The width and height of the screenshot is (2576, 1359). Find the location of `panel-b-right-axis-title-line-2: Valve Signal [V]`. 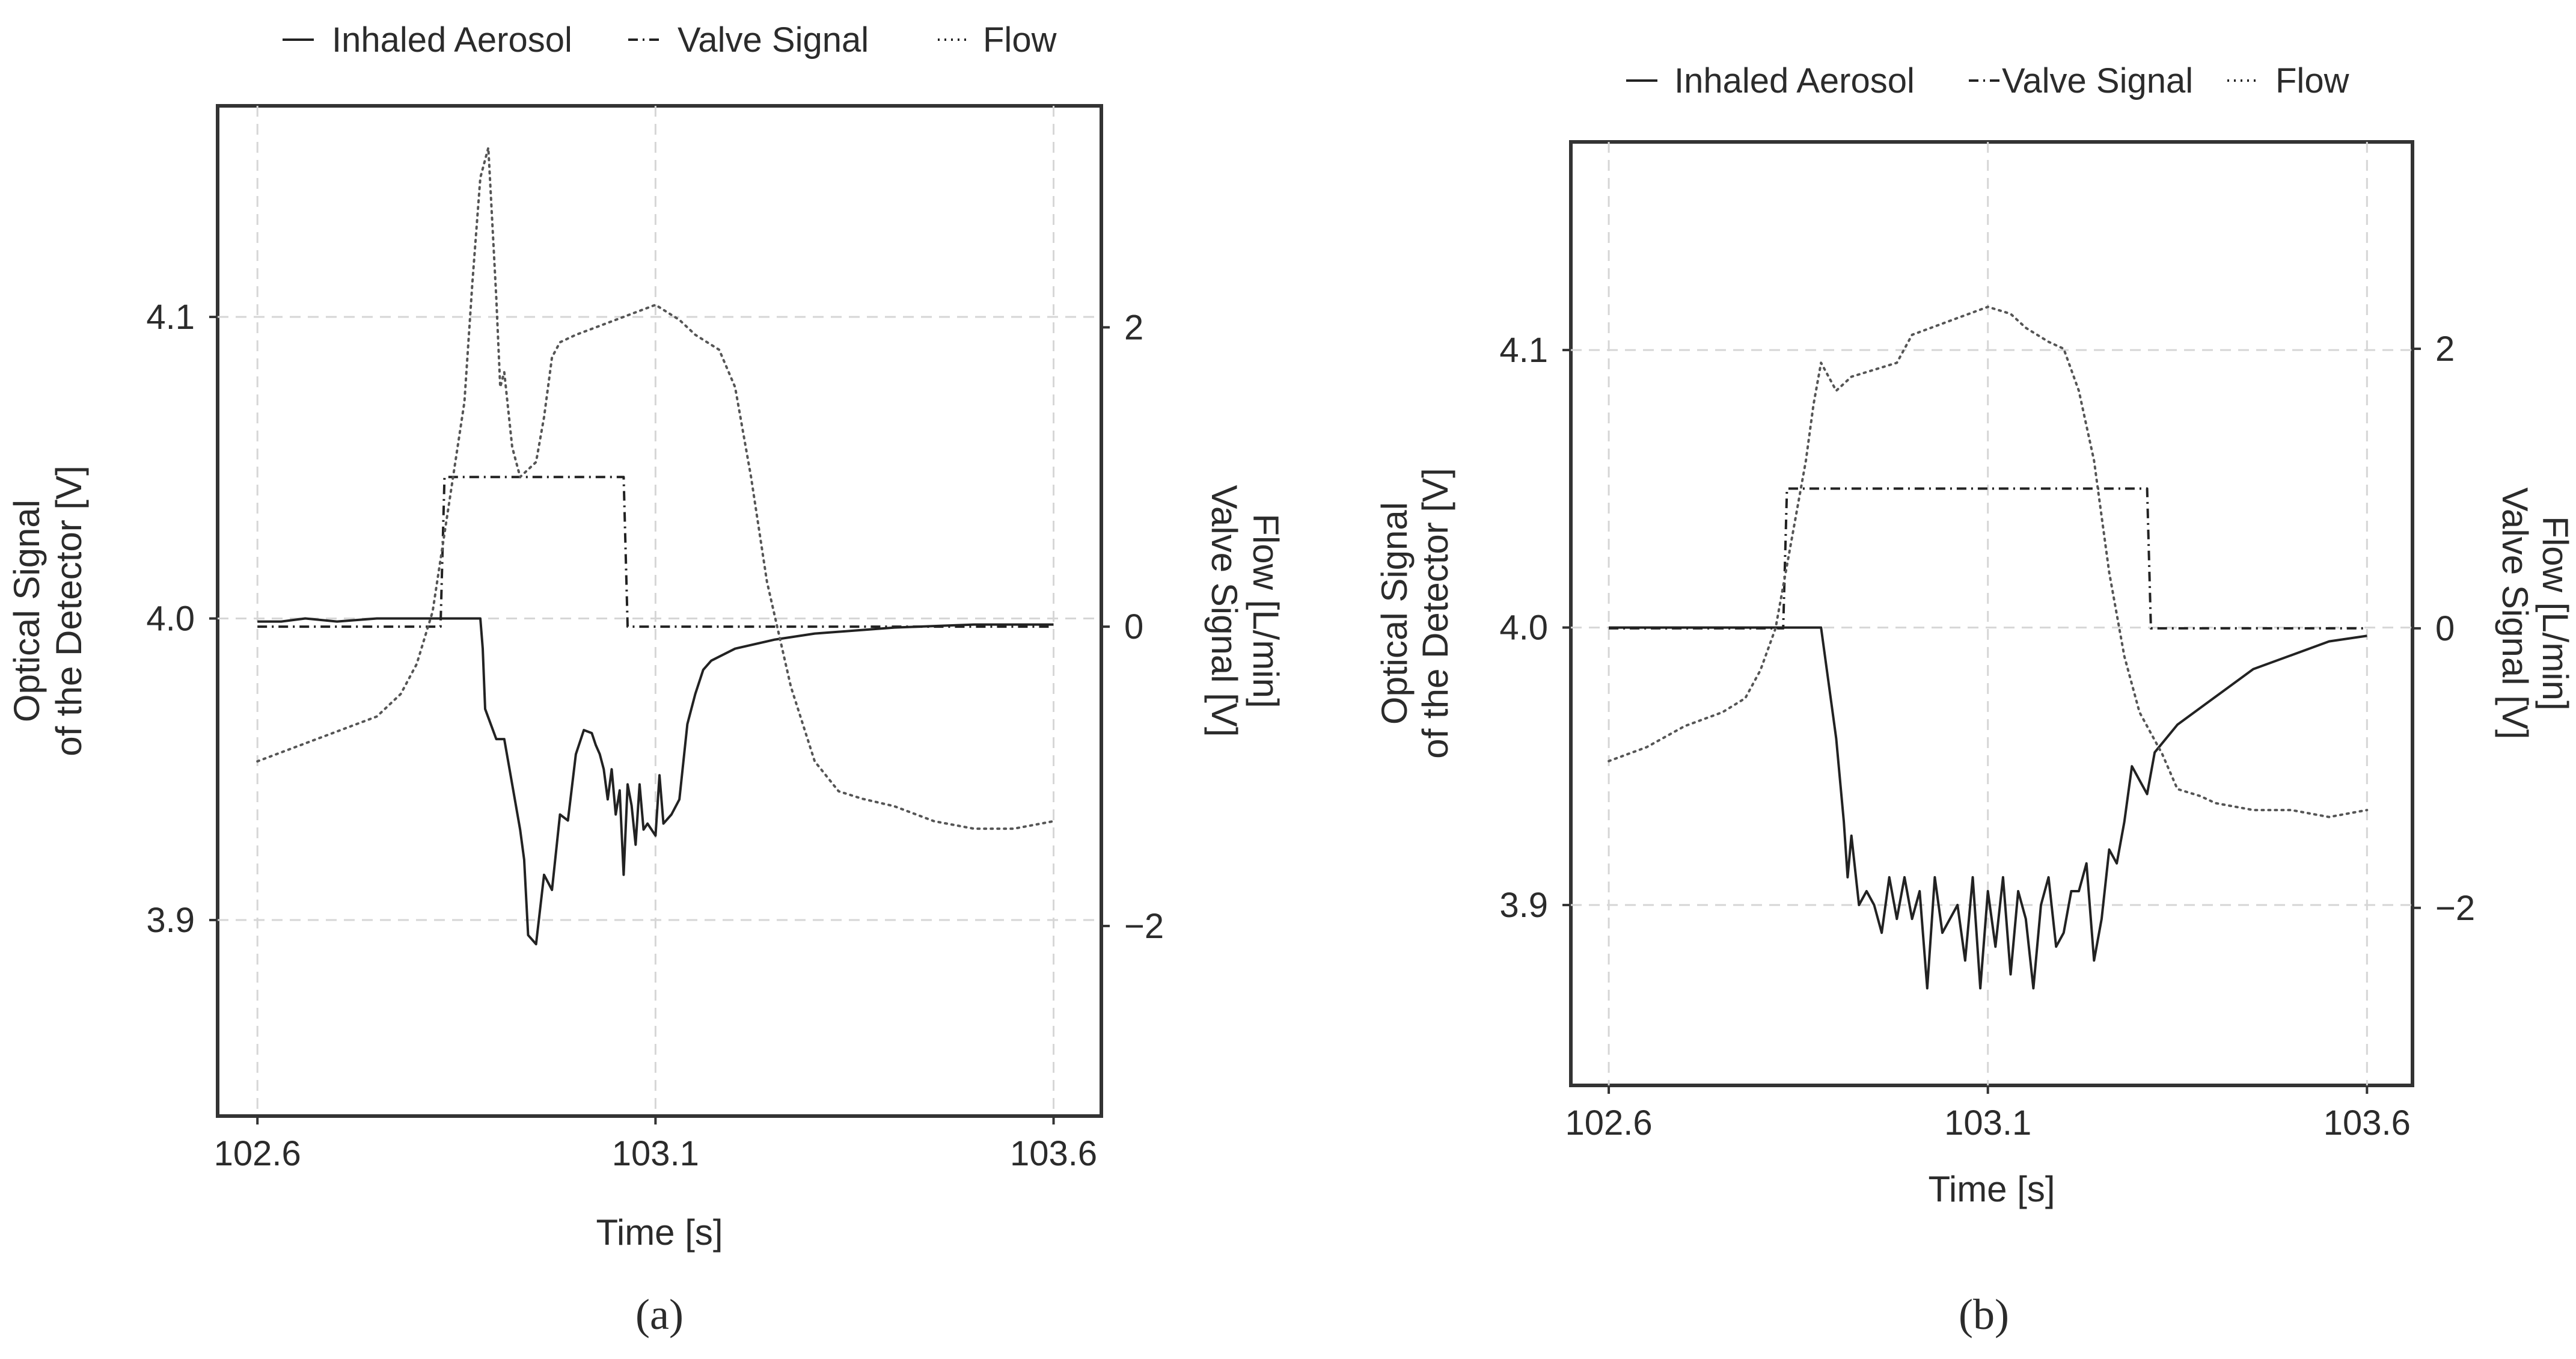

panel-b-right-axis-title-line-2: Valve Signal [V] is located at coordinates (2515, 613).